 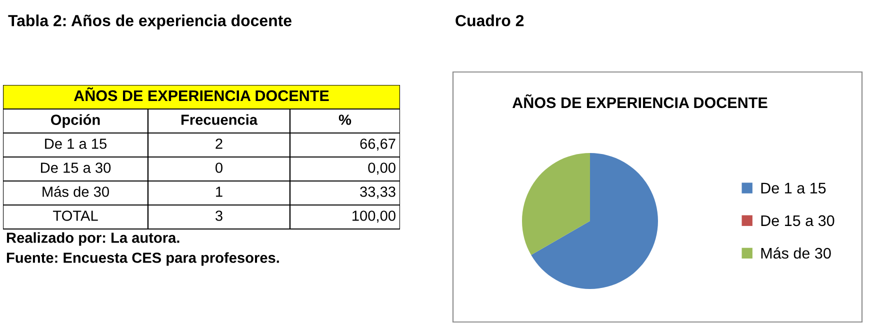 I want to click on text: Frecuencia, so click(x=219, y=119).